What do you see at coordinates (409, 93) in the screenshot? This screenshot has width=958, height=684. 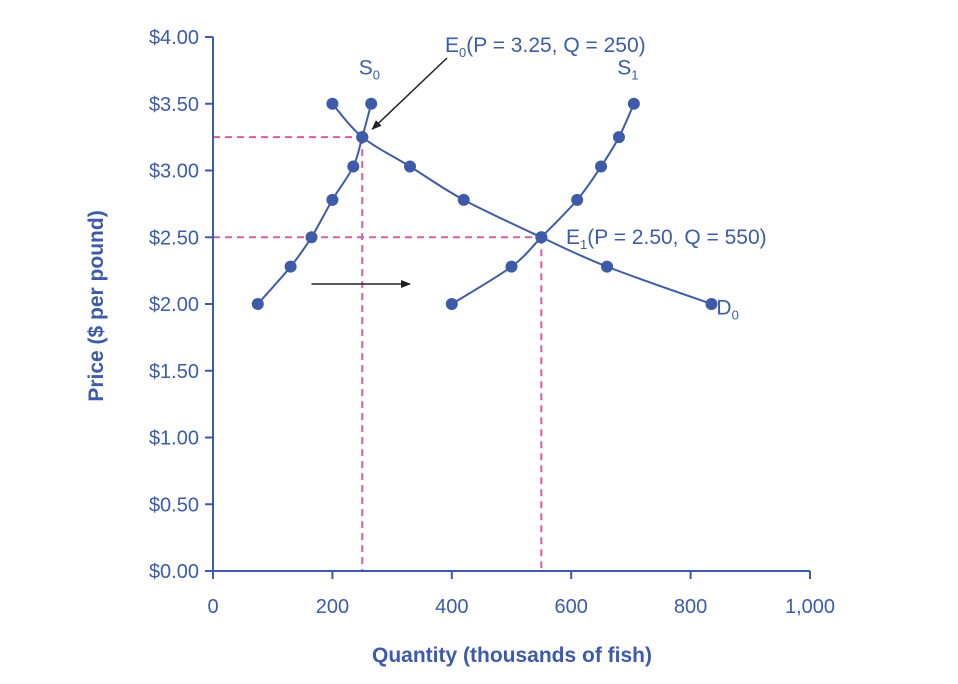 I see `e0-pointer-arrow` at bounding box center [409, 93].